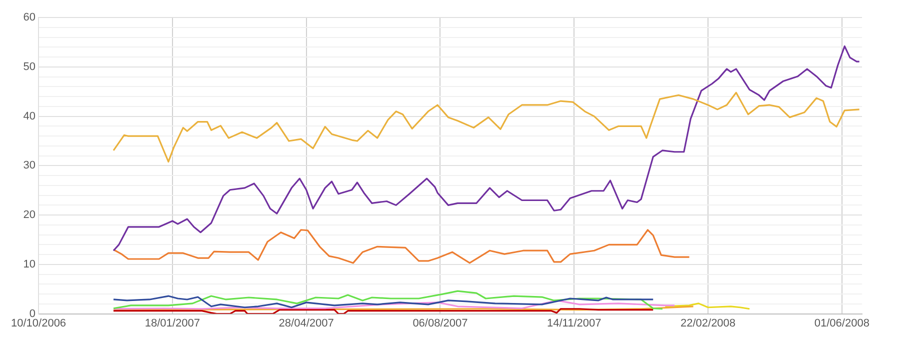 Image resolution: width=900 pixels, height=341 pixels. I want to click on x-tick-label: 22/02/2008, so click(708, 323).